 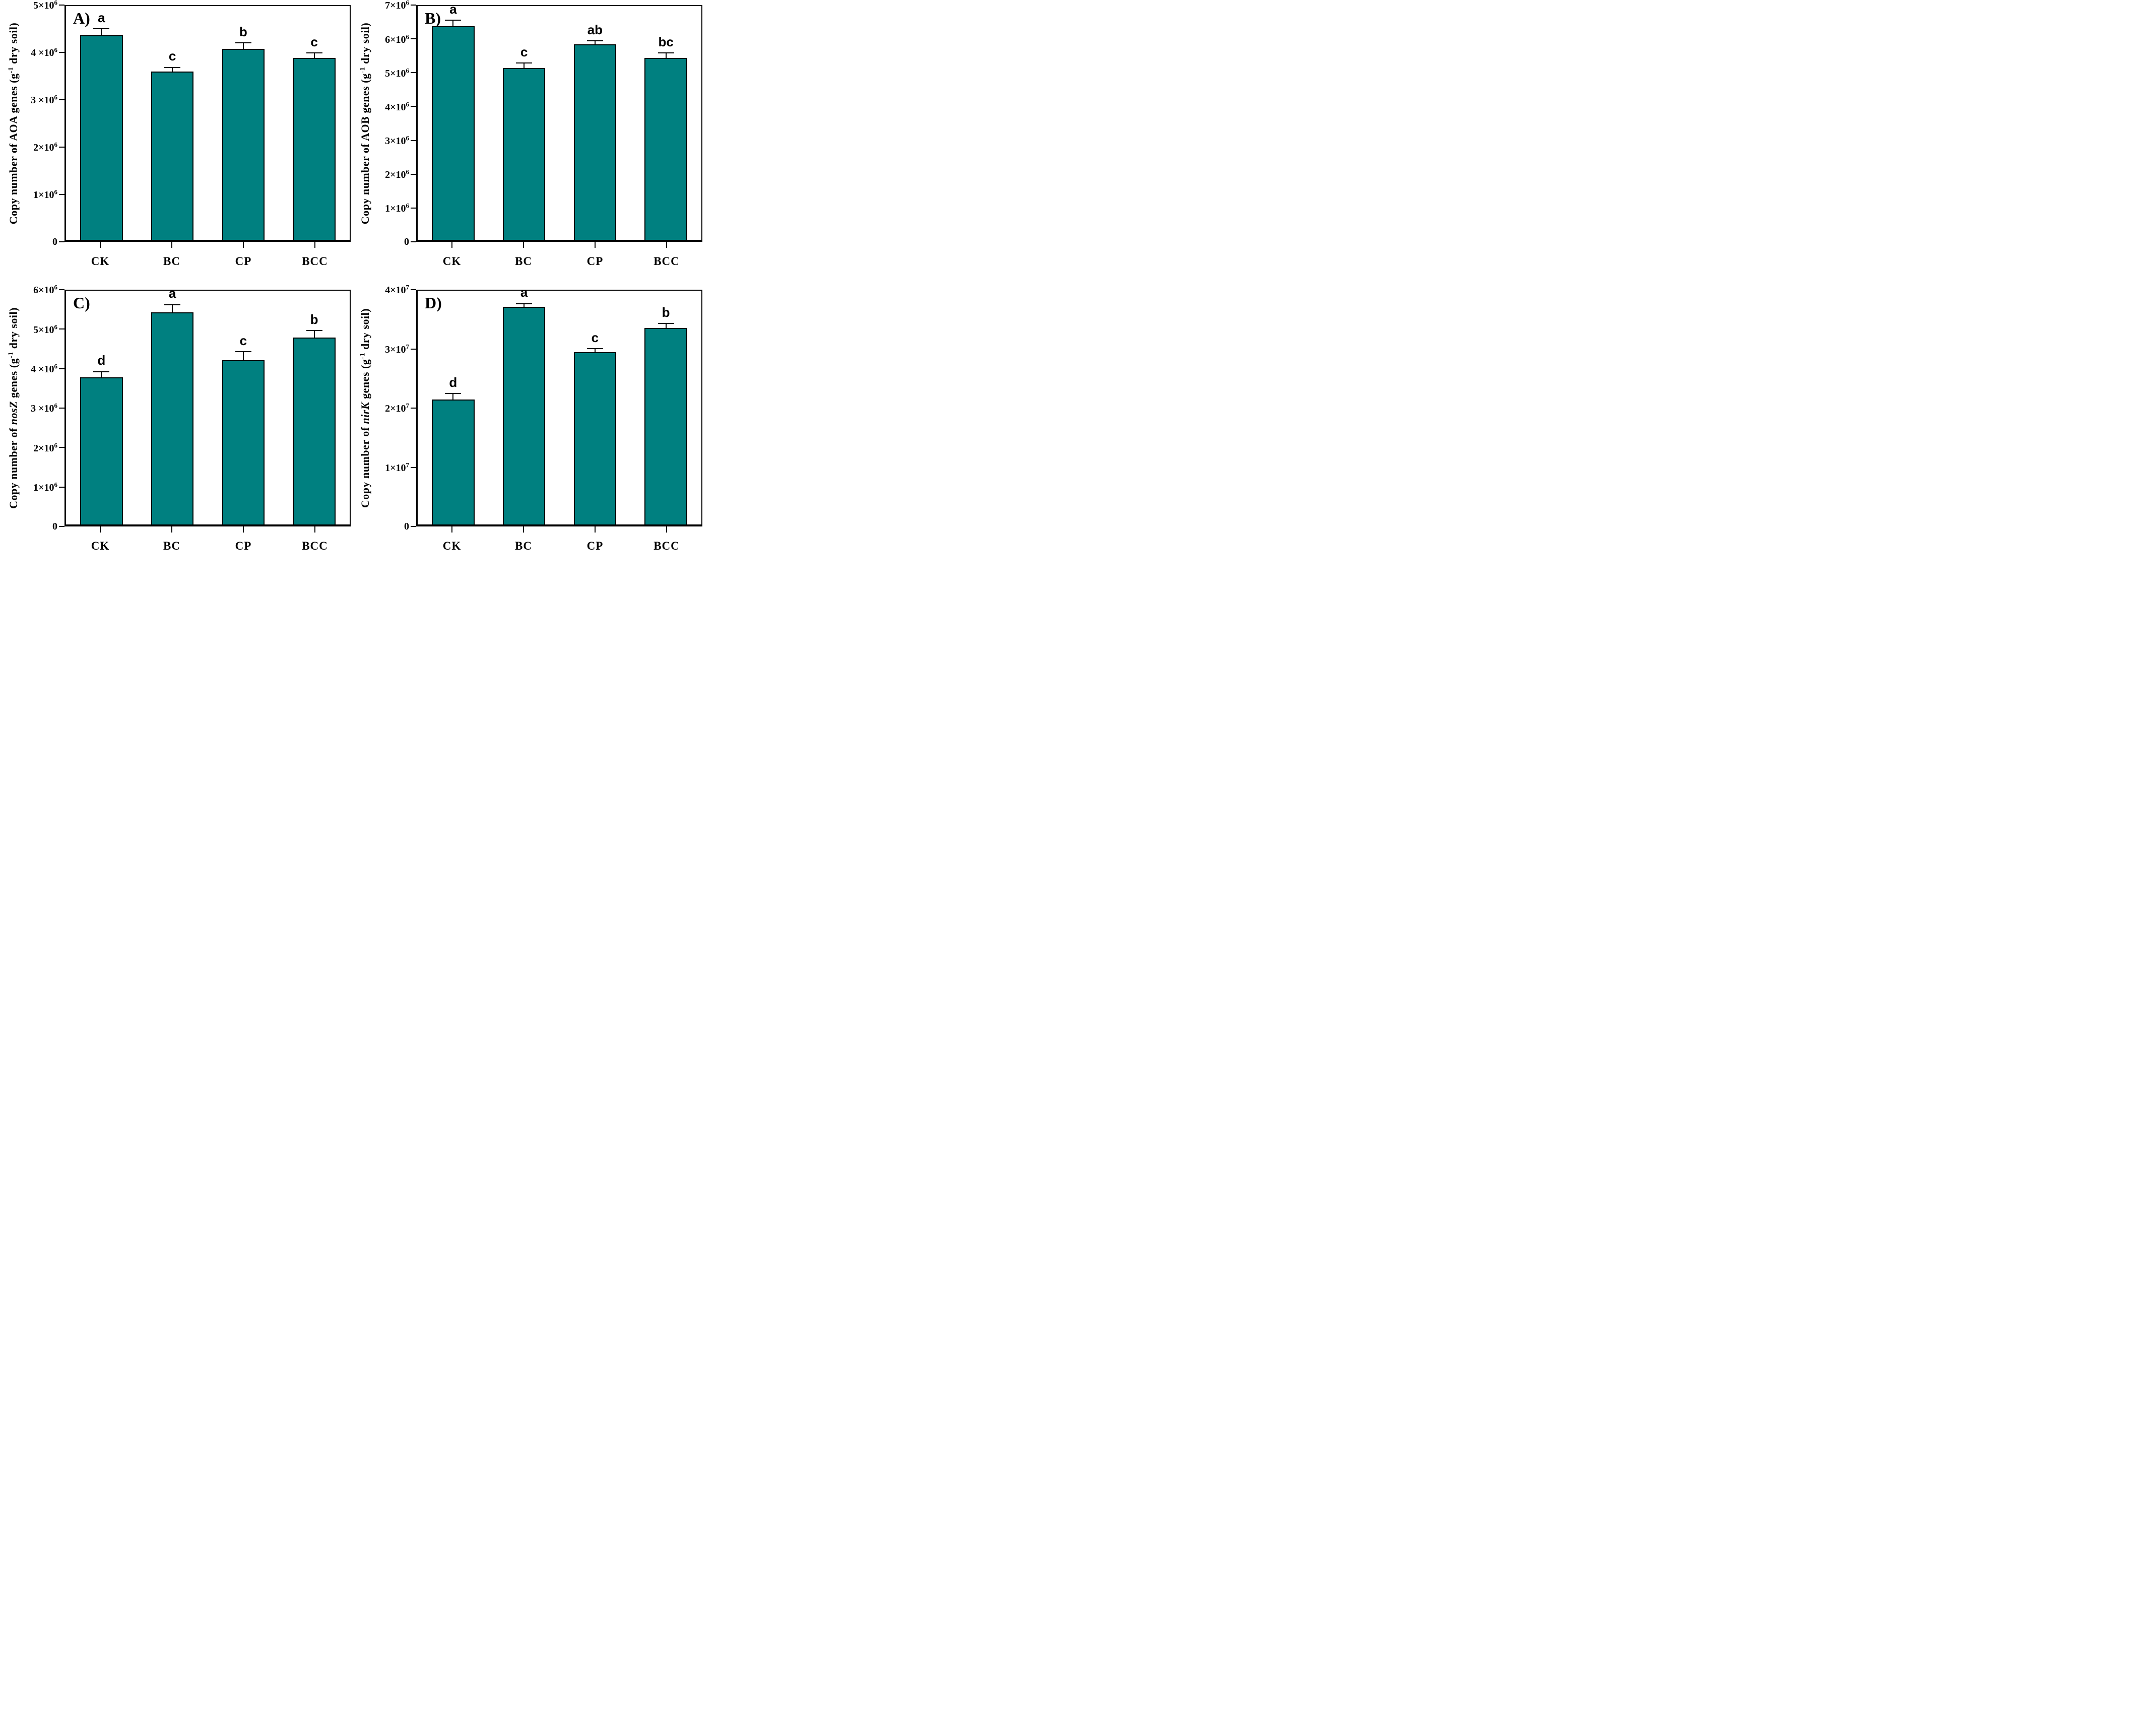 I want to click on y-axis-title: Copy number of nirK genes (g-1 dry soil), so click(x=365, y=408).